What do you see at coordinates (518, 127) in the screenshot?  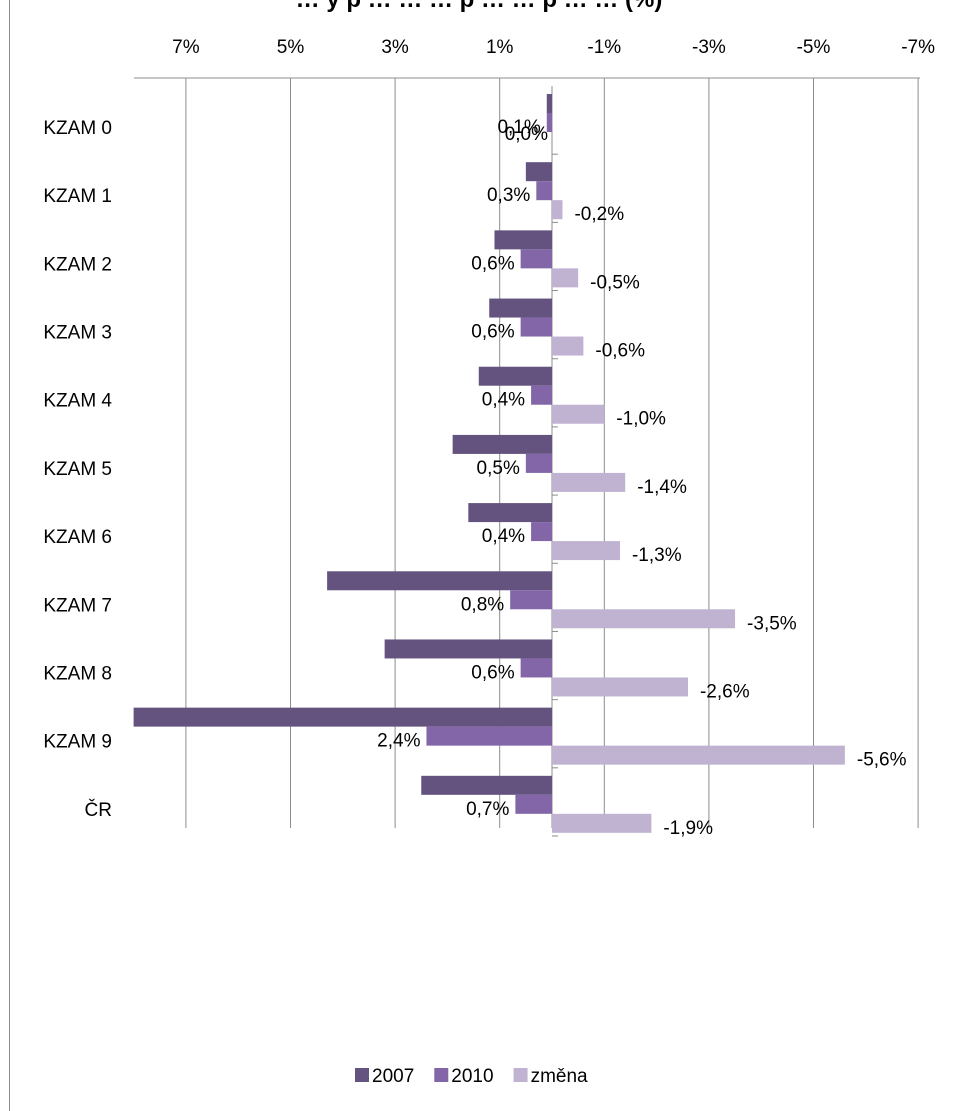 I see `data-label-2010: 0,1%` at bounding box center [518, 127].